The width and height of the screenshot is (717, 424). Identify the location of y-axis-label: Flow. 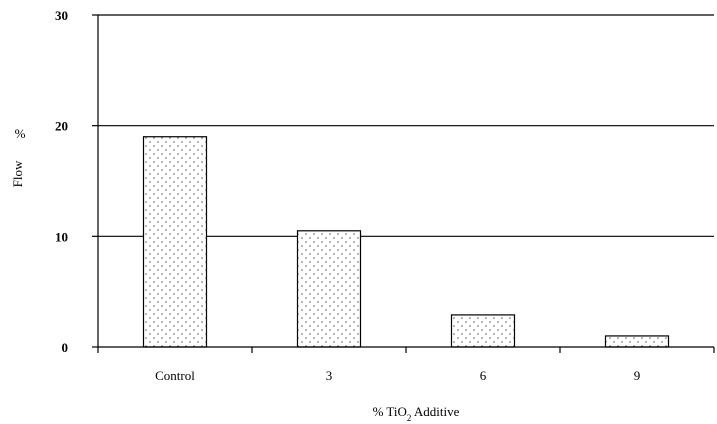
(17, 173).